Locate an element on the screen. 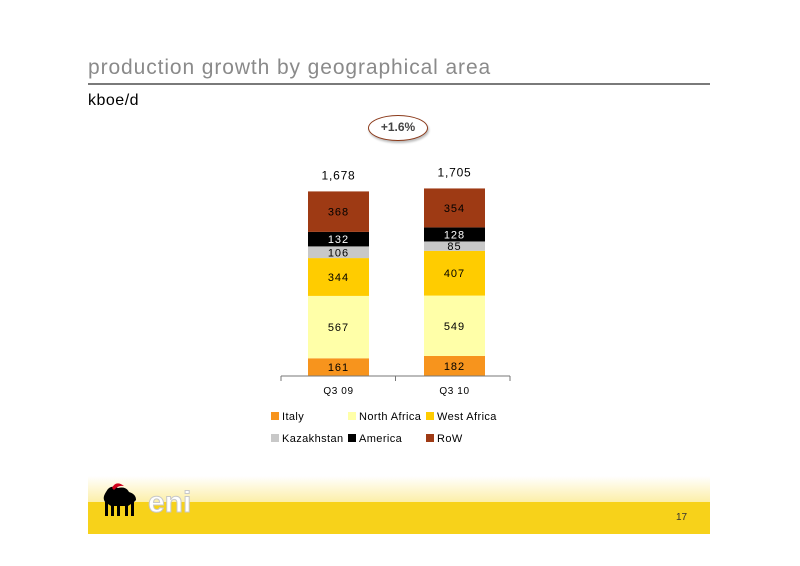 The image size is (800, 566). data-label: 128 is located at coordinates (454, 235).